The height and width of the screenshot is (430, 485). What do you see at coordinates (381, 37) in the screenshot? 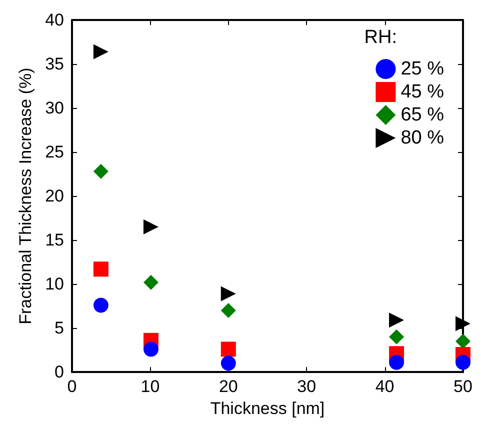
I see `legend-title: RH:` at bounding box center [381, 37].